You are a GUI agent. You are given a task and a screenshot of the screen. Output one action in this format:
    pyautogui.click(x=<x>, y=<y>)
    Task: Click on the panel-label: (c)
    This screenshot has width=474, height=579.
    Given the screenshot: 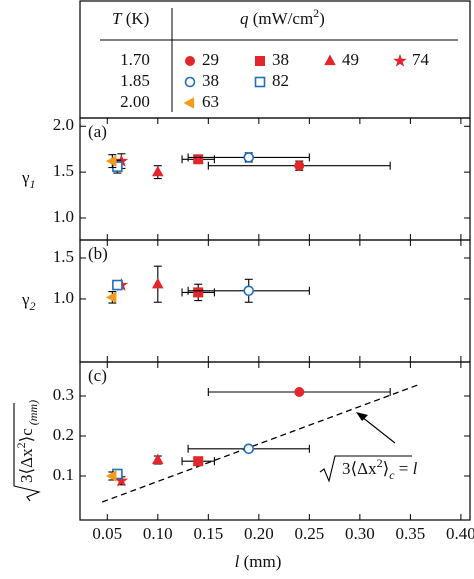 What is the action you would take?
    pyautogui.click(x=97, y=375)
    